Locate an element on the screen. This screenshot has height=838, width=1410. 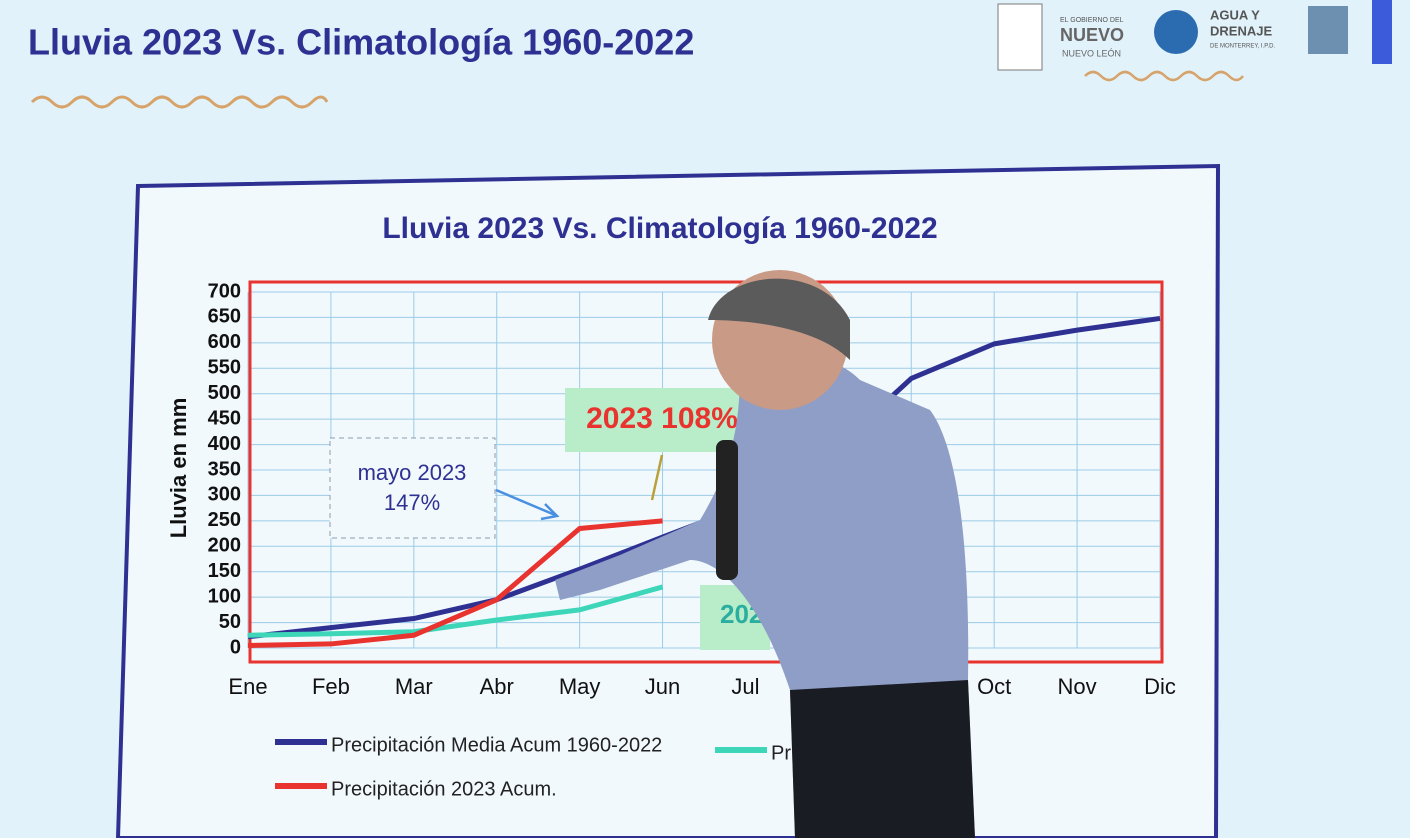
chart-title: Lluvia 2023 Vs. Climatología 1960-2022 is located at coordinates (659, 228).